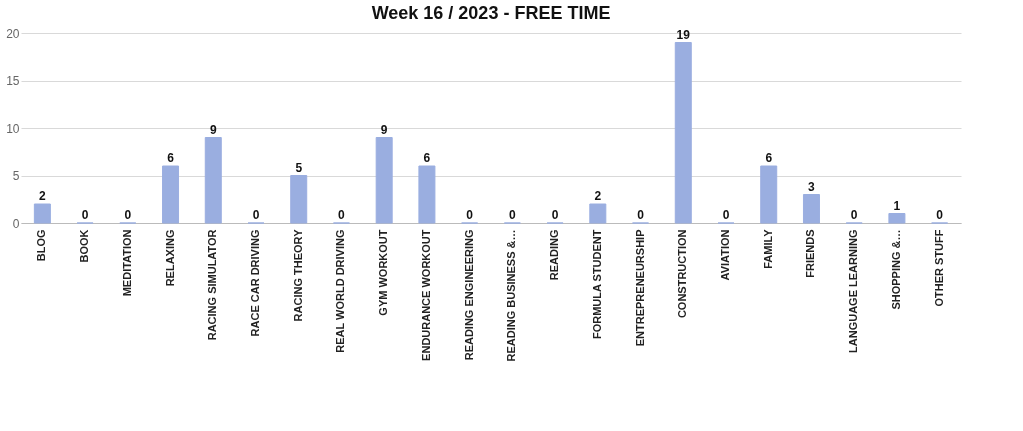 This screenshot has height=431, width=1023. I want to click on x-tick-label: FAMILY, so click(767, 248).